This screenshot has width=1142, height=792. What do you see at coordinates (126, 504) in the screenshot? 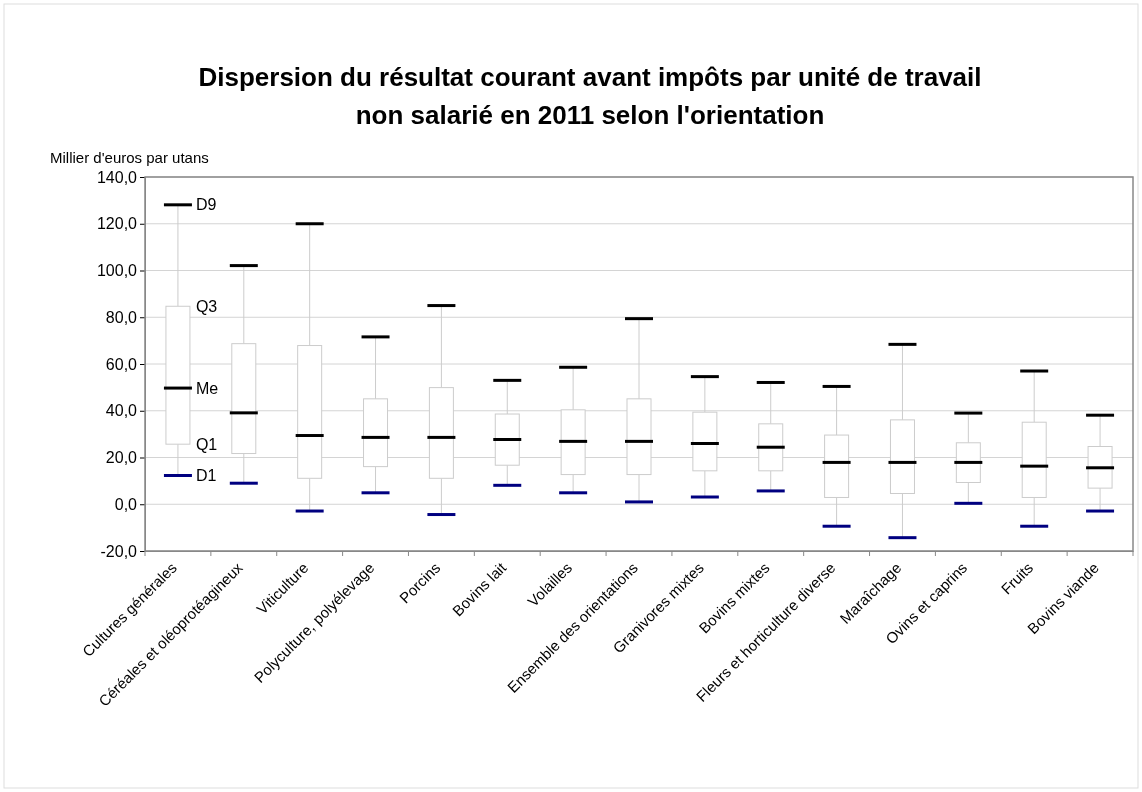
I see `y-tick-label: 0,0` at bounding box center [126, 504].